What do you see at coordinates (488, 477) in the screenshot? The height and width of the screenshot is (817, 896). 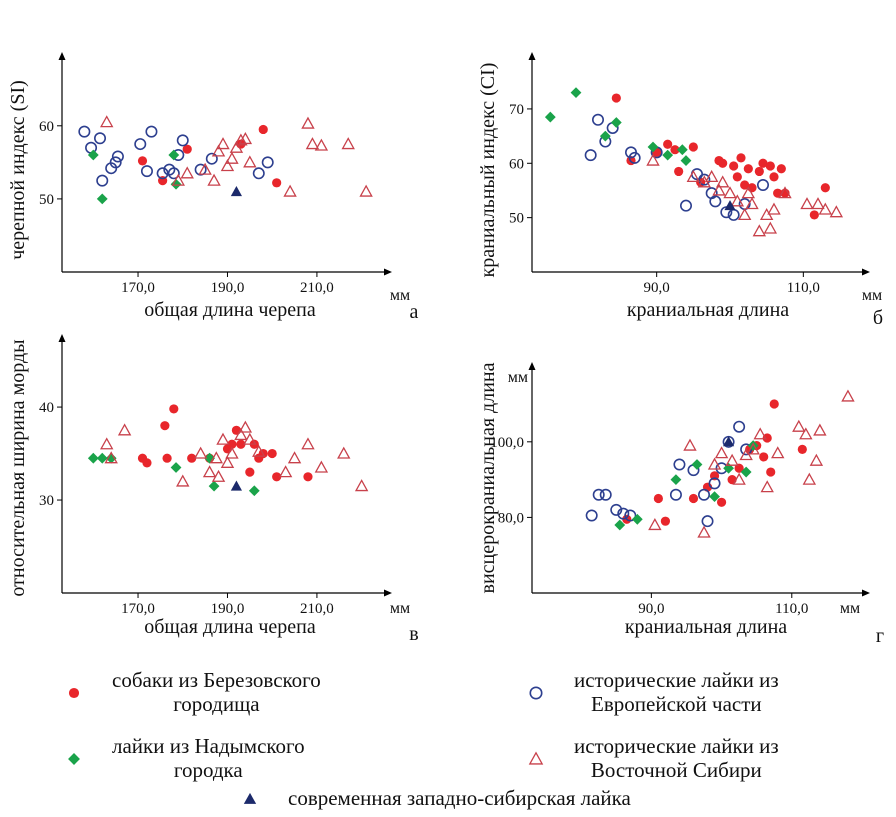 I see `y-axis-label: висцерокраниальная длина` at bounding box center [488, 477].